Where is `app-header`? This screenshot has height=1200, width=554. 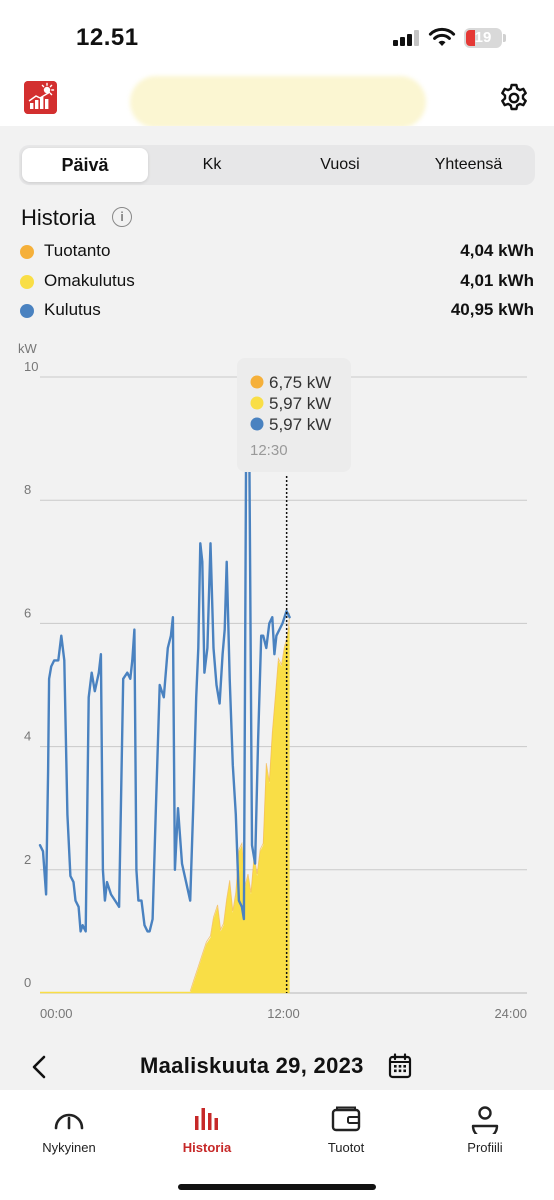 app-header is located at coordinates (277, 102).